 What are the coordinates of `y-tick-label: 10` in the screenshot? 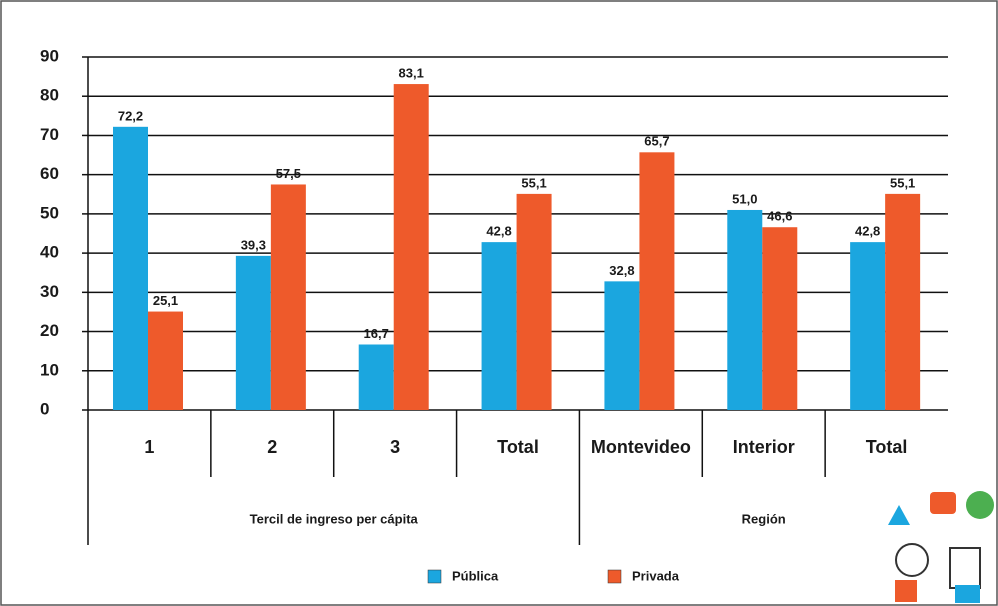 It's located at (49, 369).